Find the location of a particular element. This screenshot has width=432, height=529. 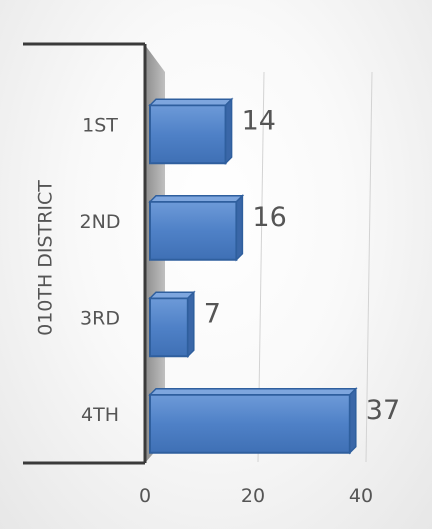

bar-3rd is located at coordinates (169, 327).